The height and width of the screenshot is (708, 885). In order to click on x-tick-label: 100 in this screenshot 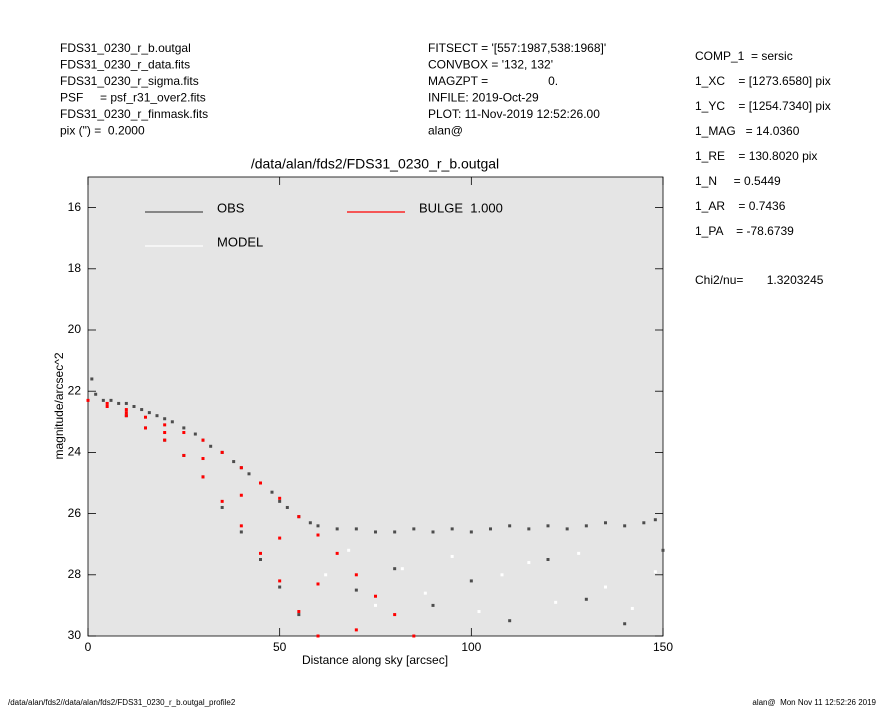, I will do `click(471, 647)`.